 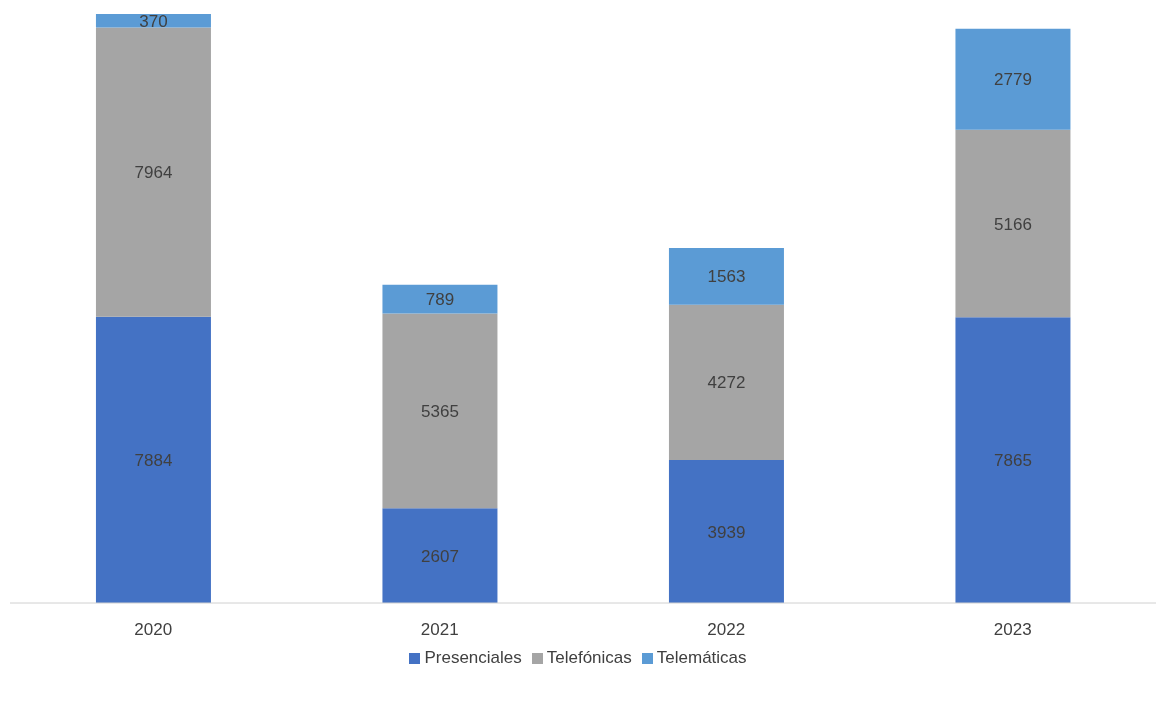 I want to click on data-label: 370, so click(x=153, y=21).